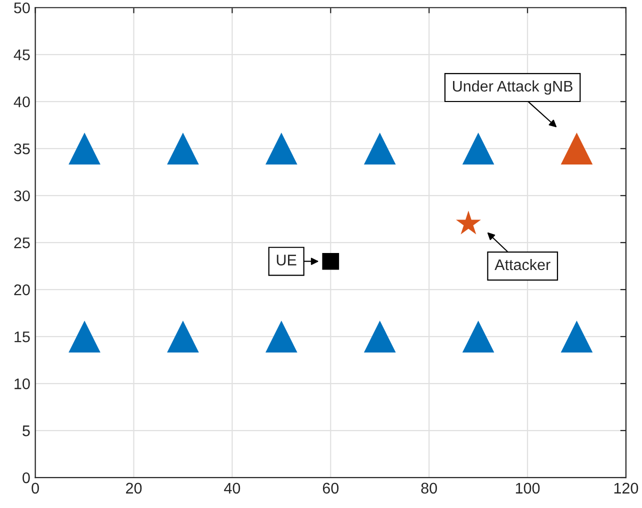 This screenshot has width=642, height=508. I want to click on x-tick-label: 100, so click(528, 488).